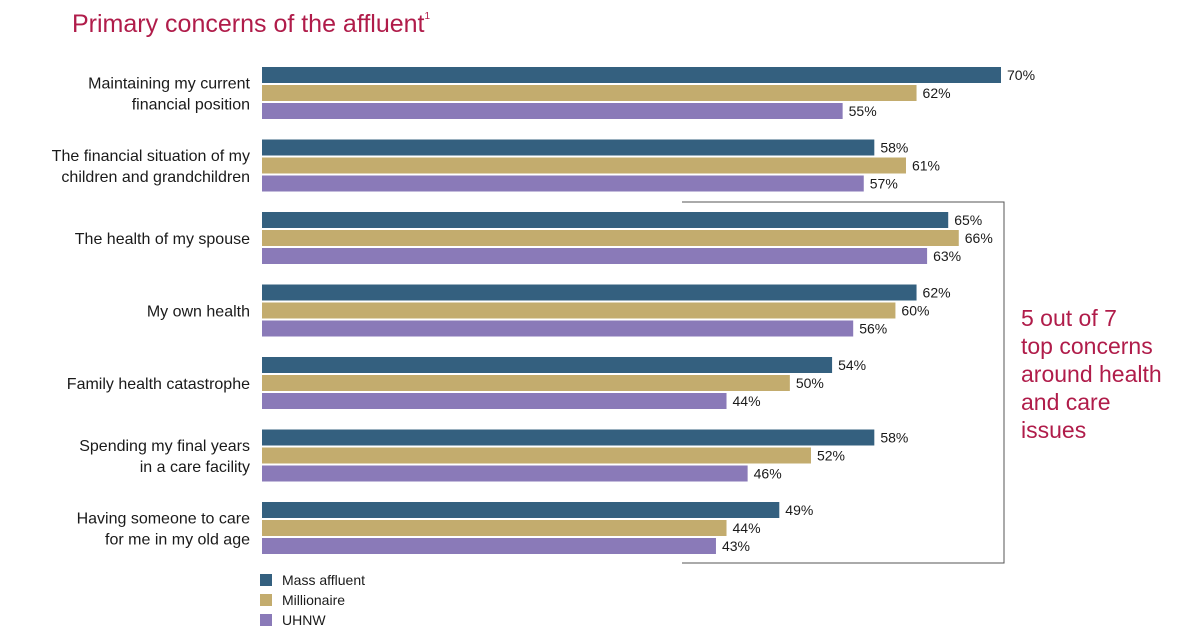 Image resolution: width=1200 pixels, height=640 pixels. Describe the element at coordinates (884, 184) in the screenshot. I see `data-label: 57%` at that location.